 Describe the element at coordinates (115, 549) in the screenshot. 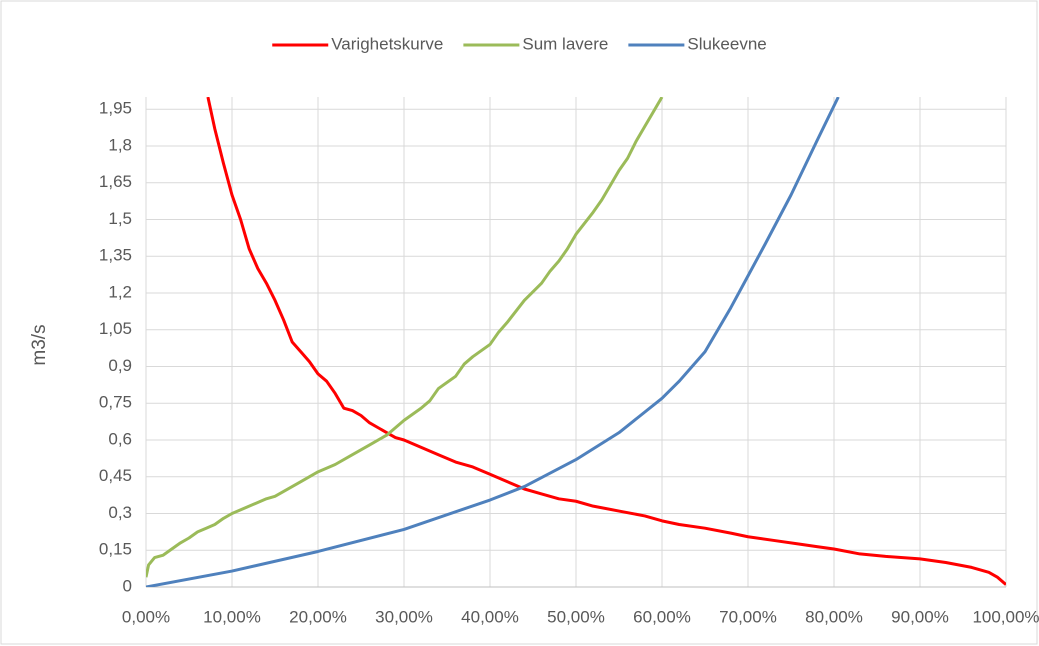

I see `y-tick-label: 0,15` at that location.